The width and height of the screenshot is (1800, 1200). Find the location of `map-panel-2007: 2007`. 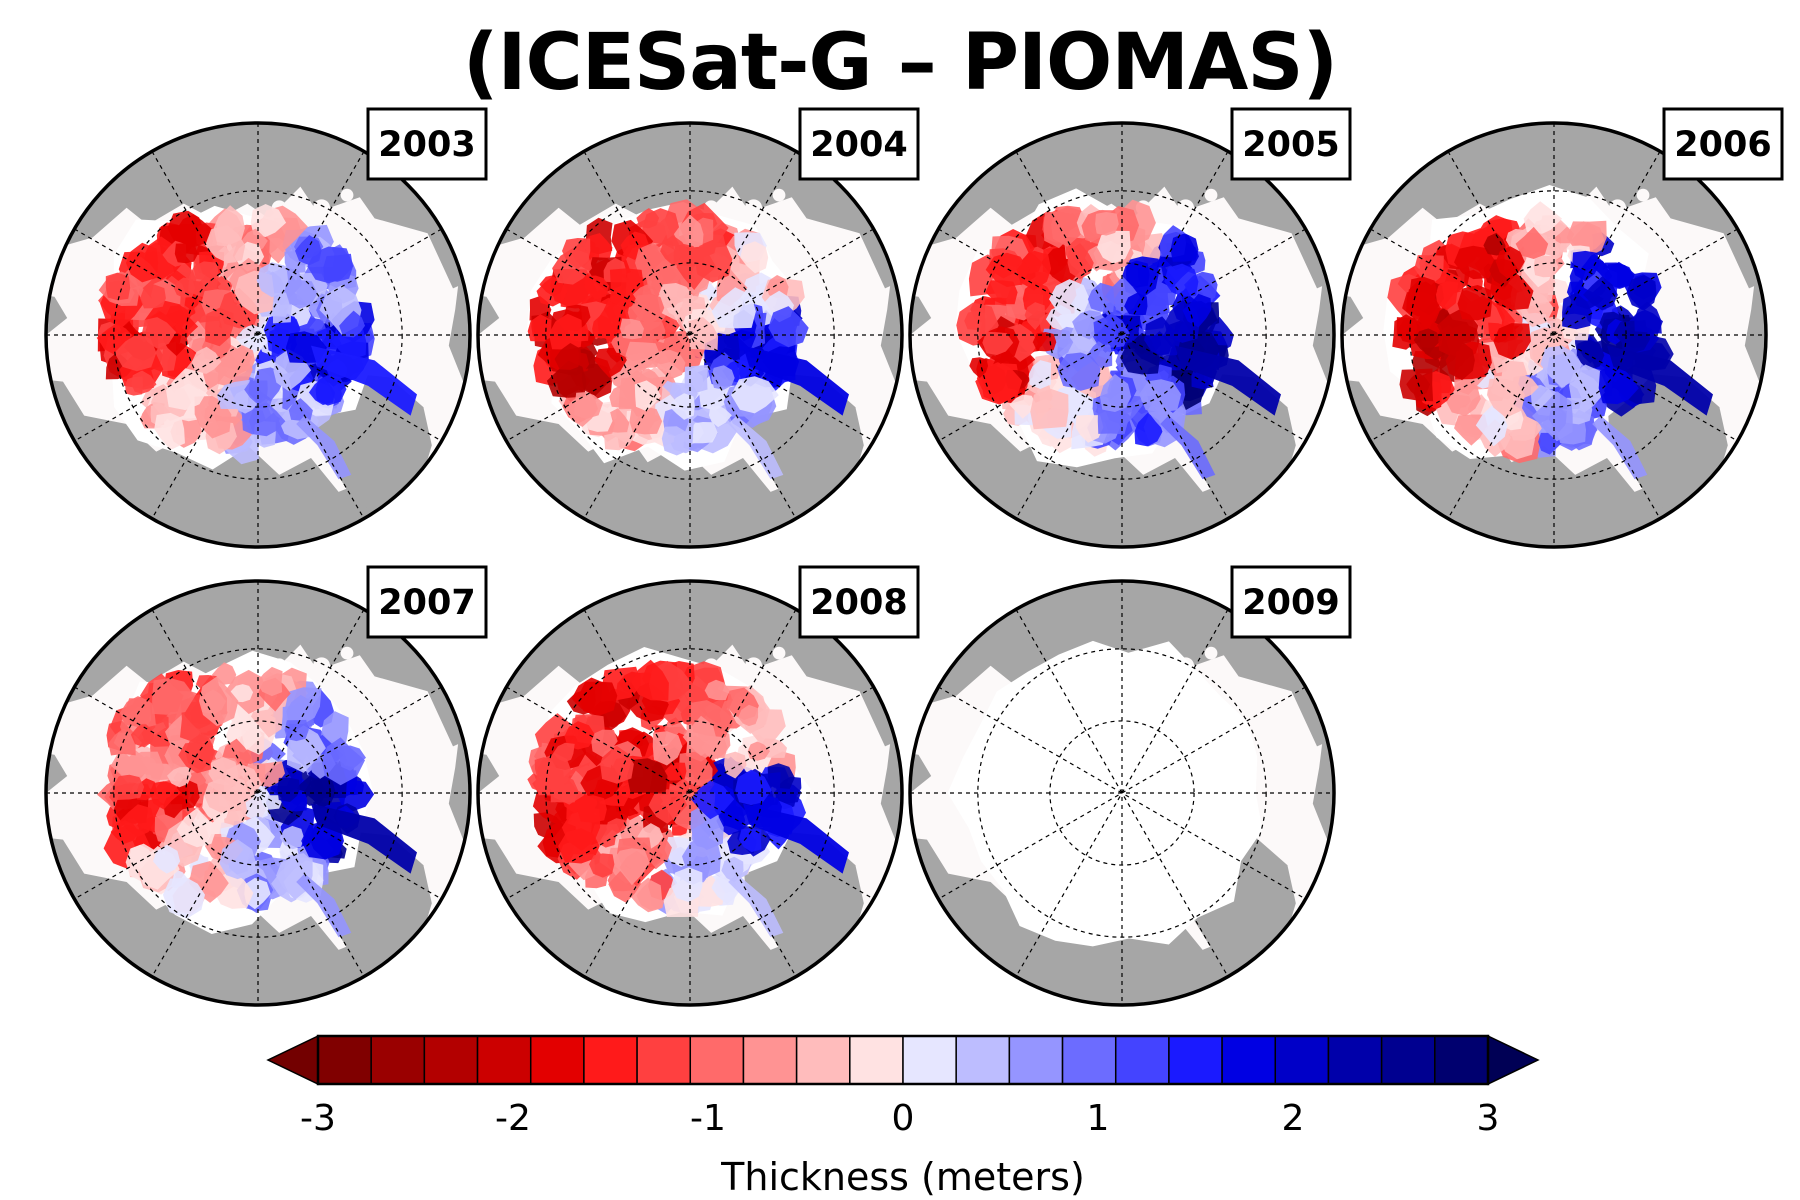

map-panel-2007: 2007 is located at coordinates (266, 786).